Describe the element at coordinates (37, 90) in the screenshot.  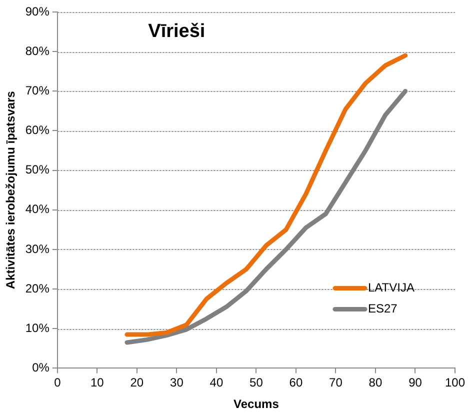
I see `y-tick-label: 70%` at that location.